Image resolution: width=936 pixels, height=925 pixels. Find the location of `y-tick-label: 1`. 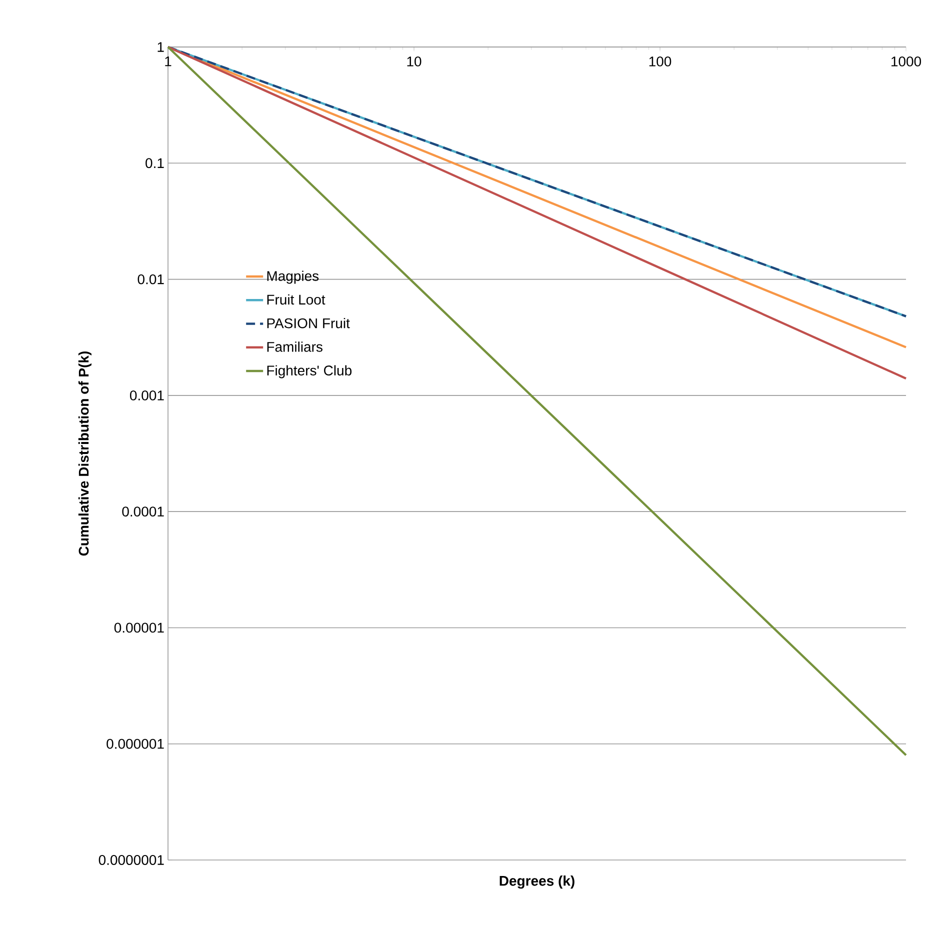

y-tick-label: 1 is located at coordinates (161, 47).